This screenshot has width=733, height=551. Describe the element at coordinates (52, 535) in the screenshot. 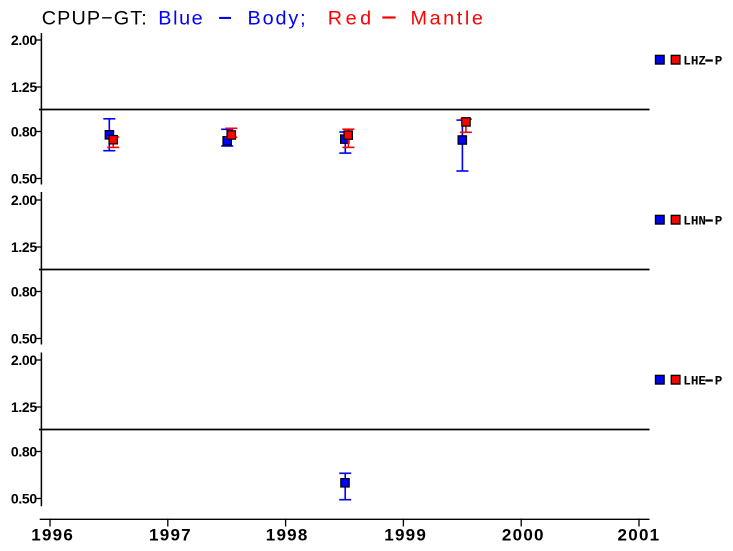

I see `svg-text: 1996` at that location.